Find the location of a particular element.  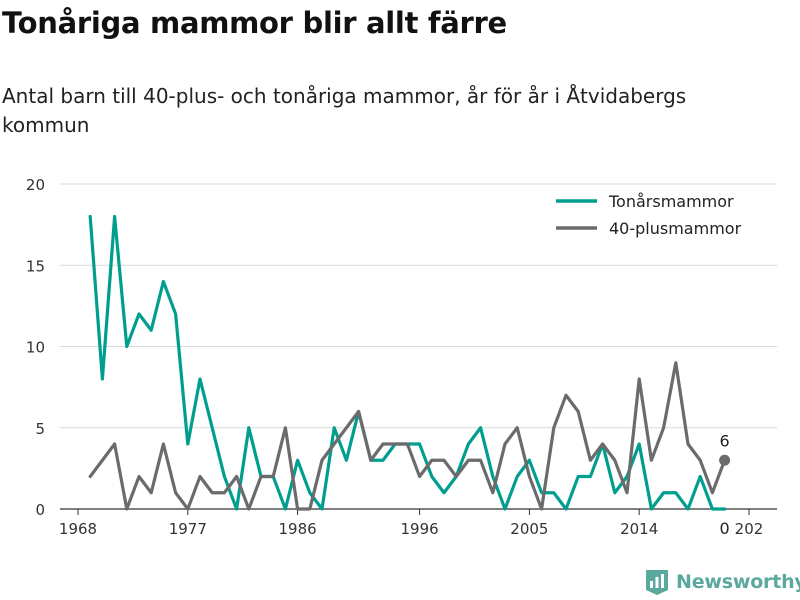

bar-chart-logo-icon is located at coordinates (657, 582).